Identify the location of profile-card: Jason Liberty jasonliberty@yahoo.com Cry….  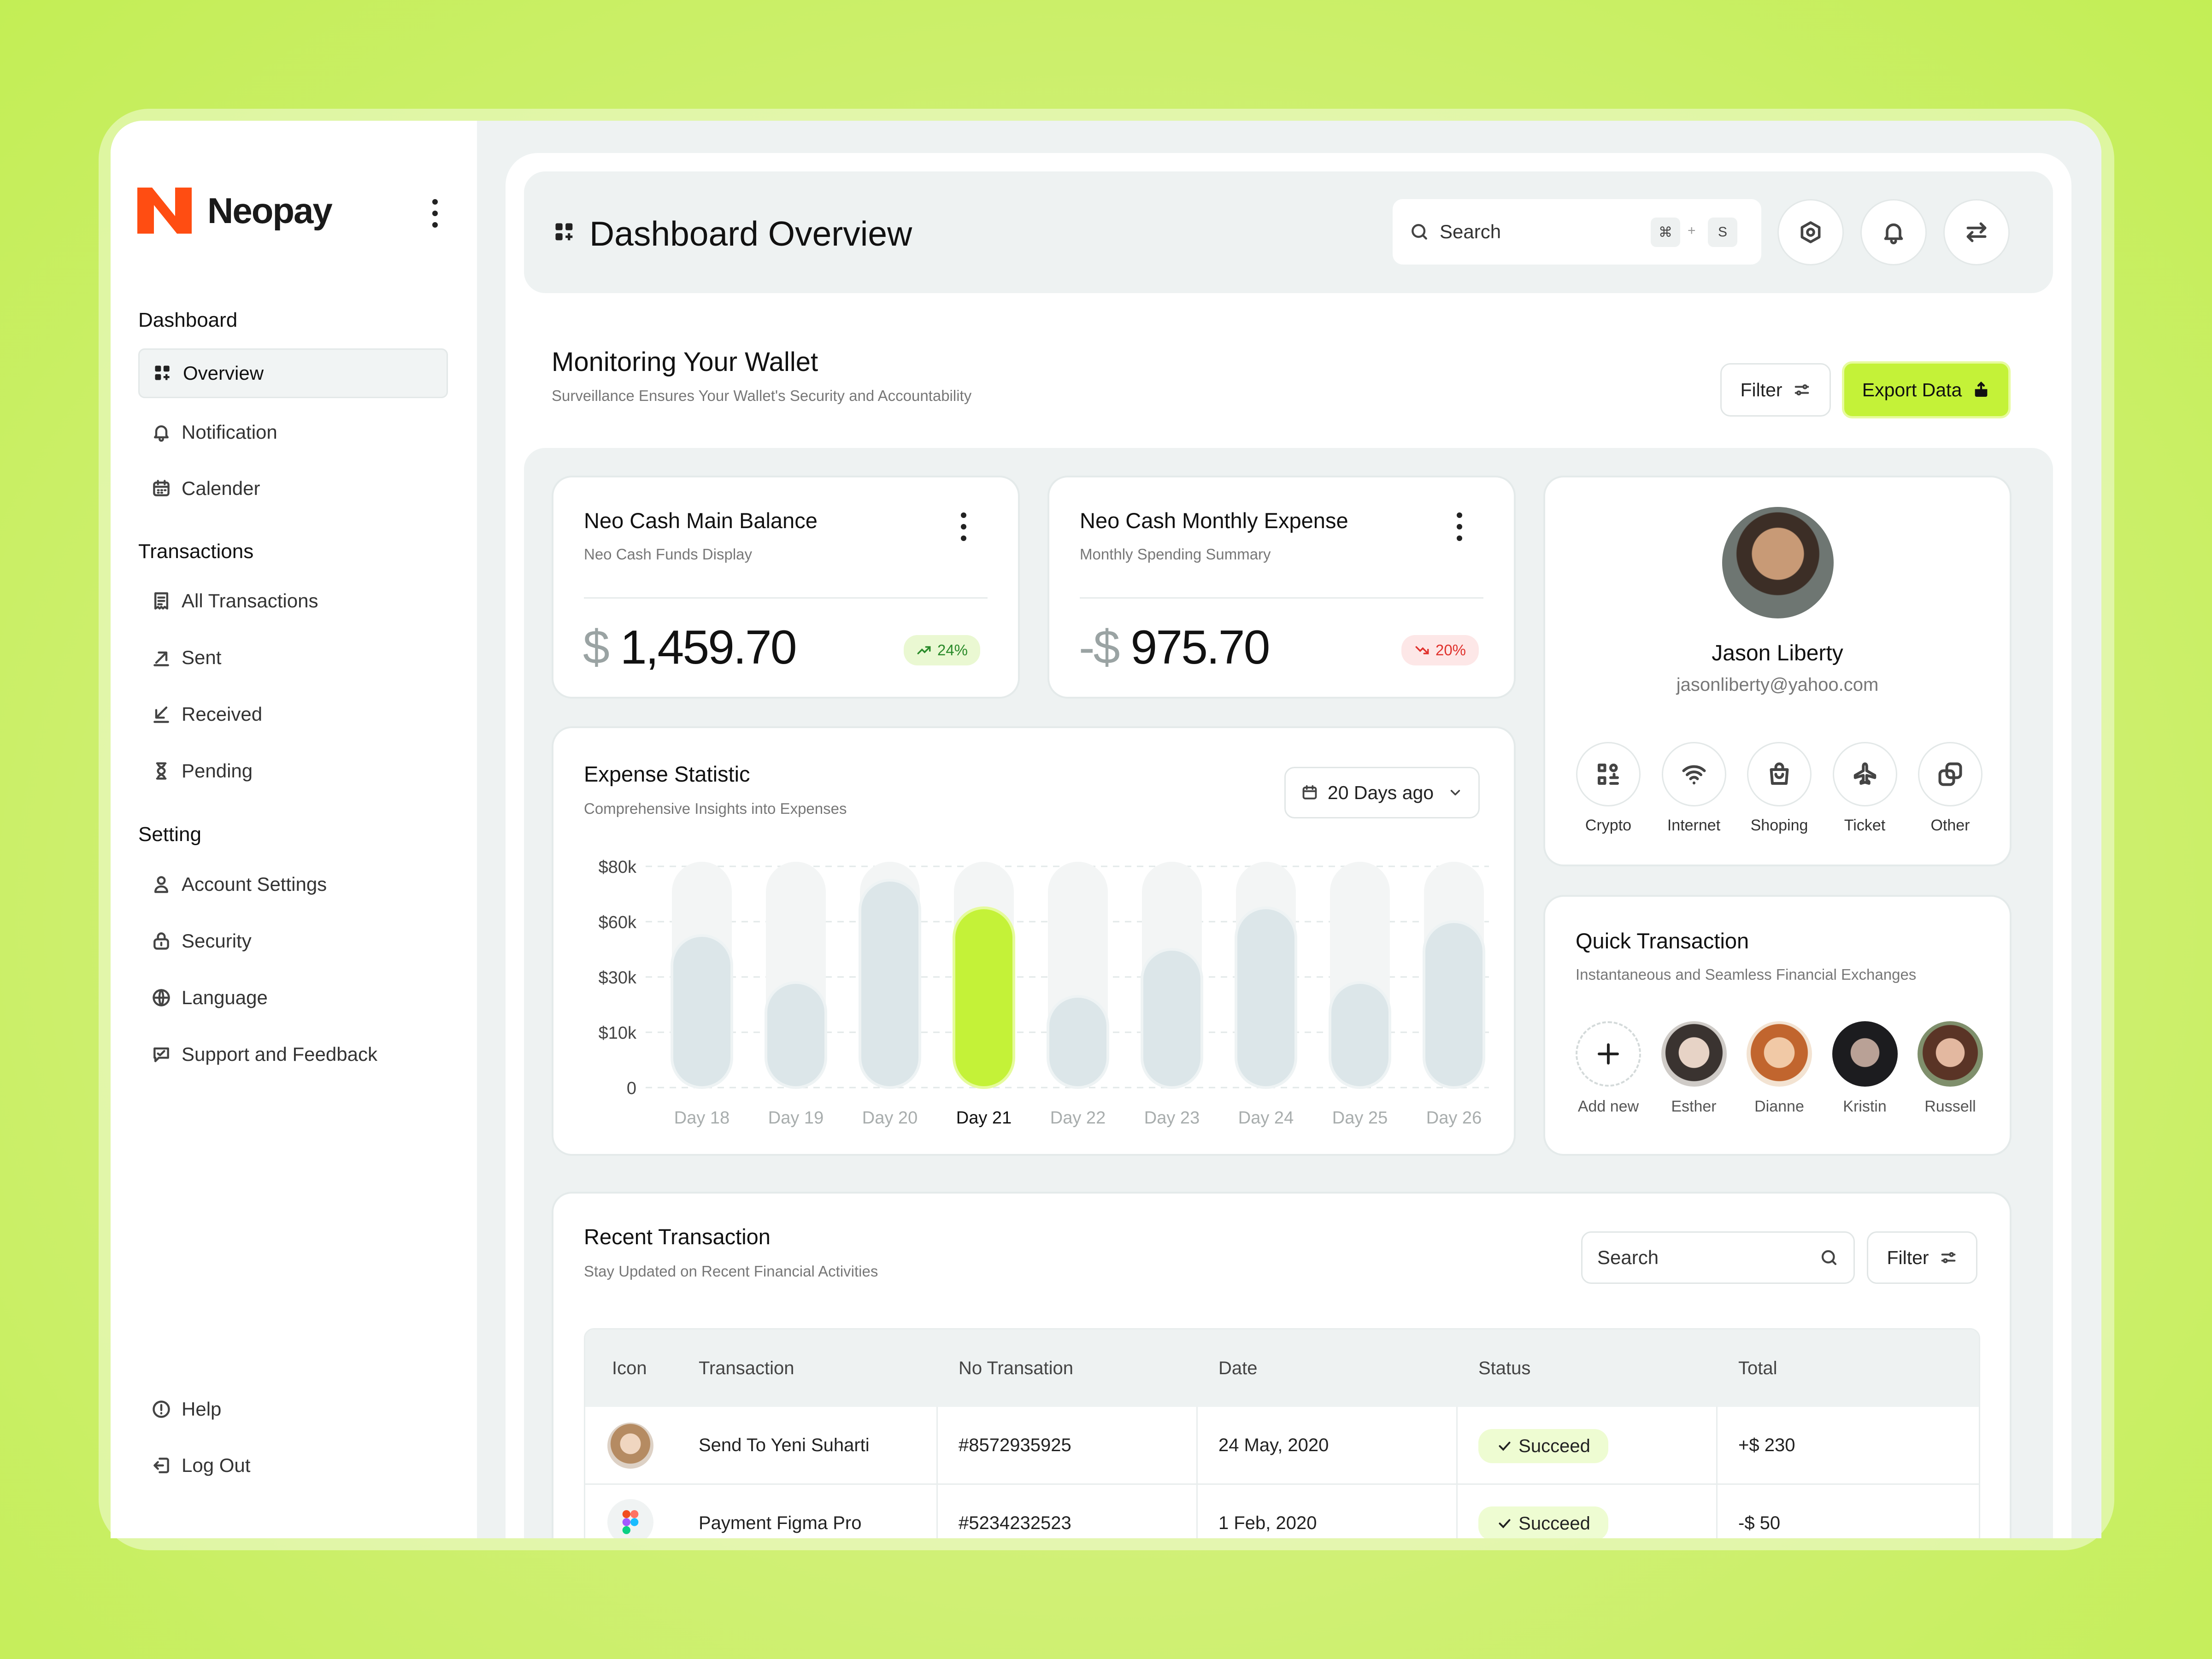
(1777, 671).